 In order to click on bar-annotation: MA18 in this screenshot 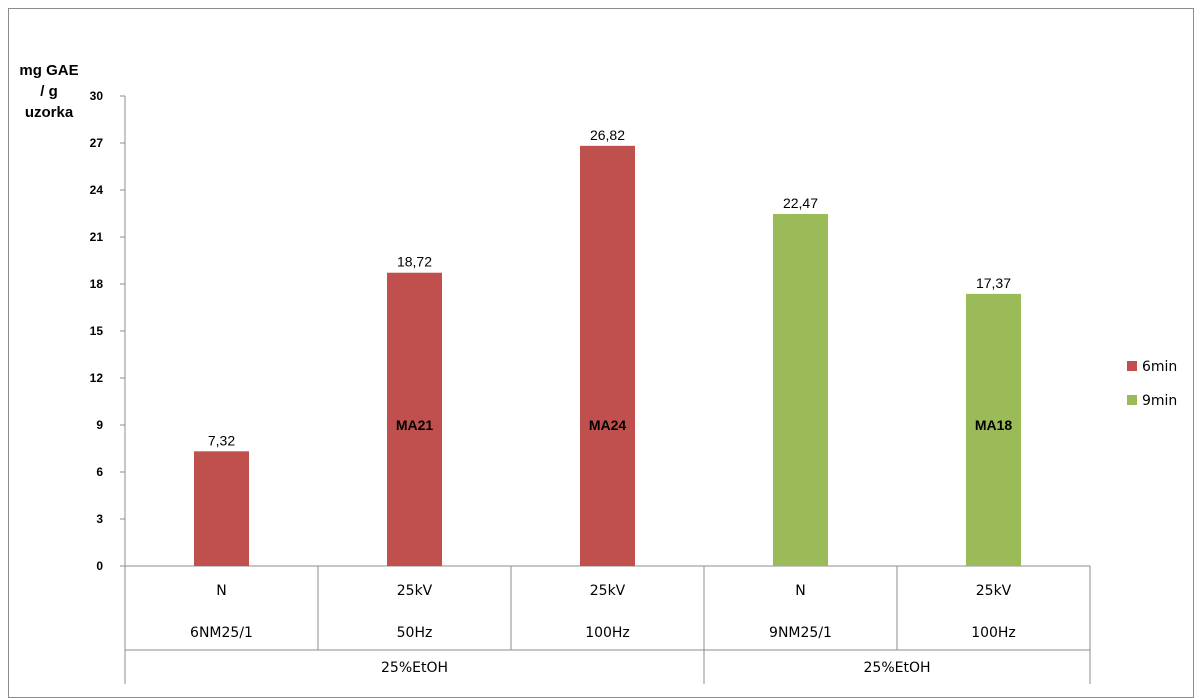, I will do `click(994, 425)`.